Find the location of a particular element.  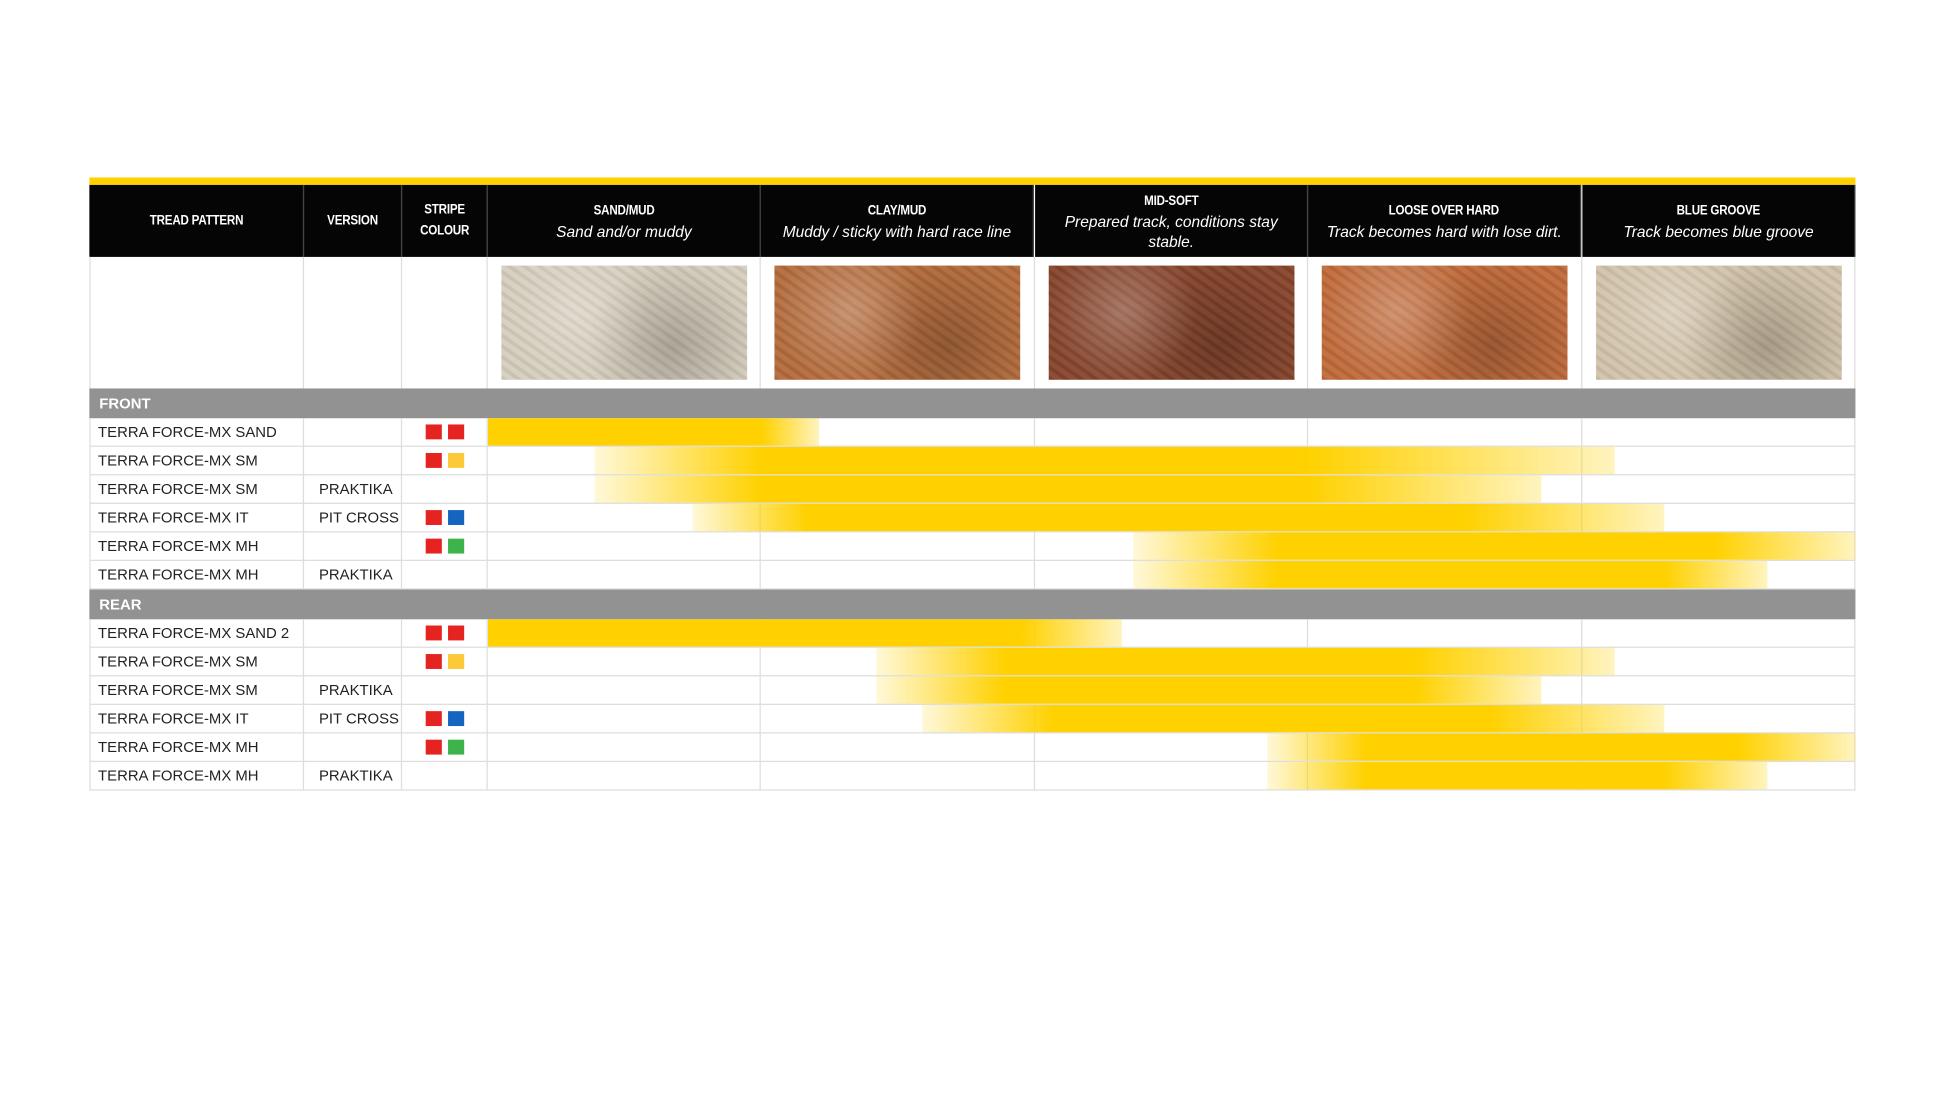

terrain-title: BLUE GROOVE is located at coordinates (1718, 210).